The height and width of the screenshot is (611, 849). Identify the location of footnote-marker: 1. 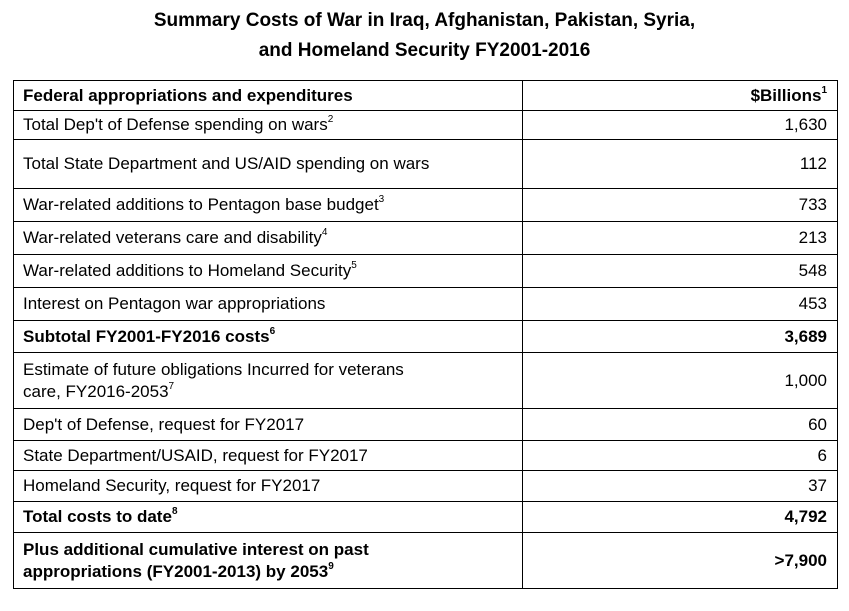
(824, 90).